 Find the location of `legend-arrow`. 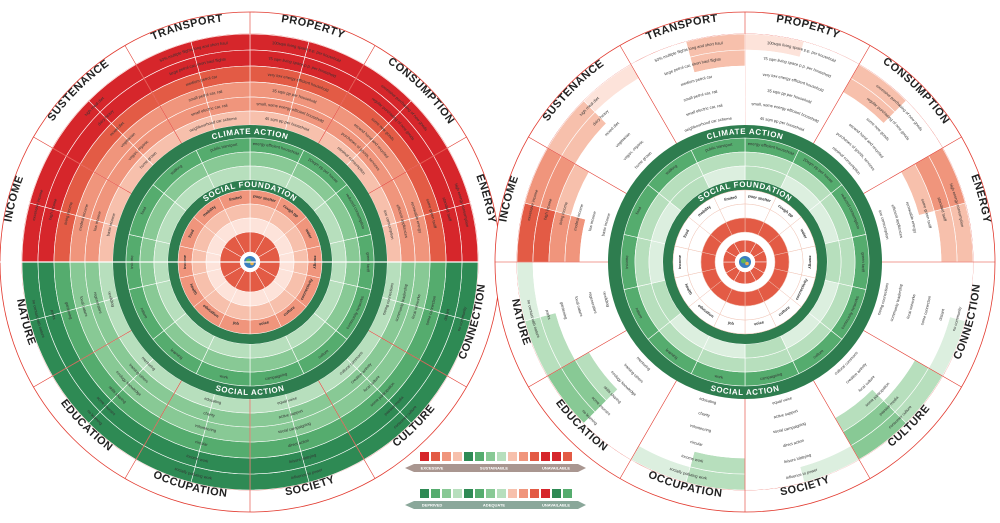

legend-arrow is located at coordinates (495, 468).